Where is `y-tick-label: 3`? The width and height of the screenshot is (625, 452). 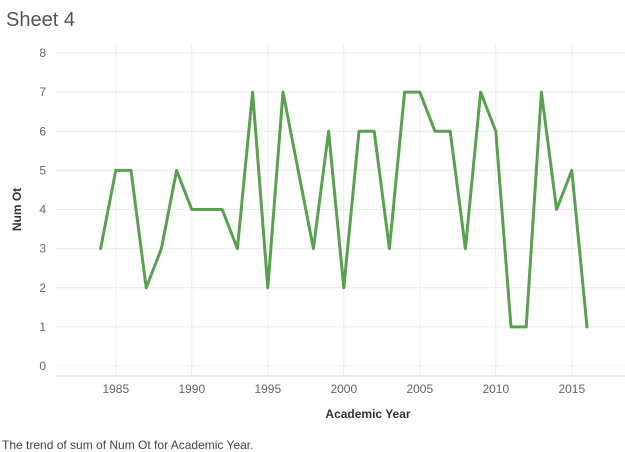 y-tick-label: 3 is located at coordinates (42, 249).